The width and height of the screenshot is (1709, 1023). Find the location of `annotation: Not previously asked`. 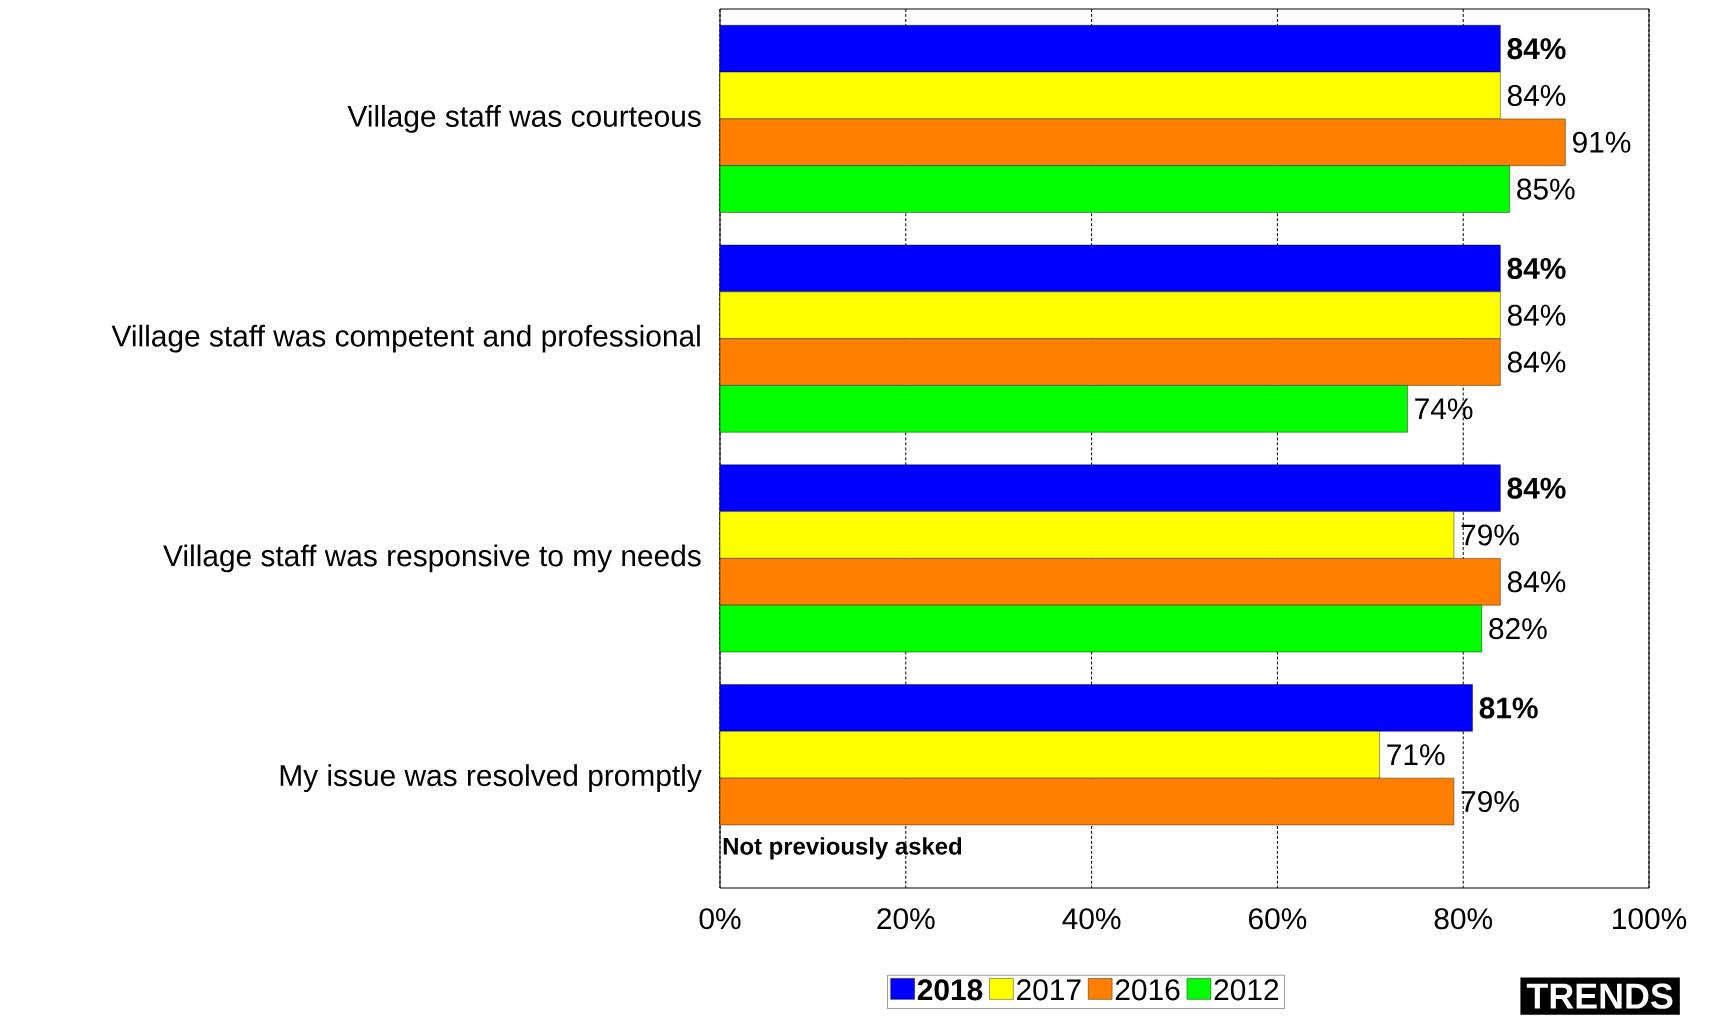

annotation: Not previously asked is located at coordinates (842, 848).